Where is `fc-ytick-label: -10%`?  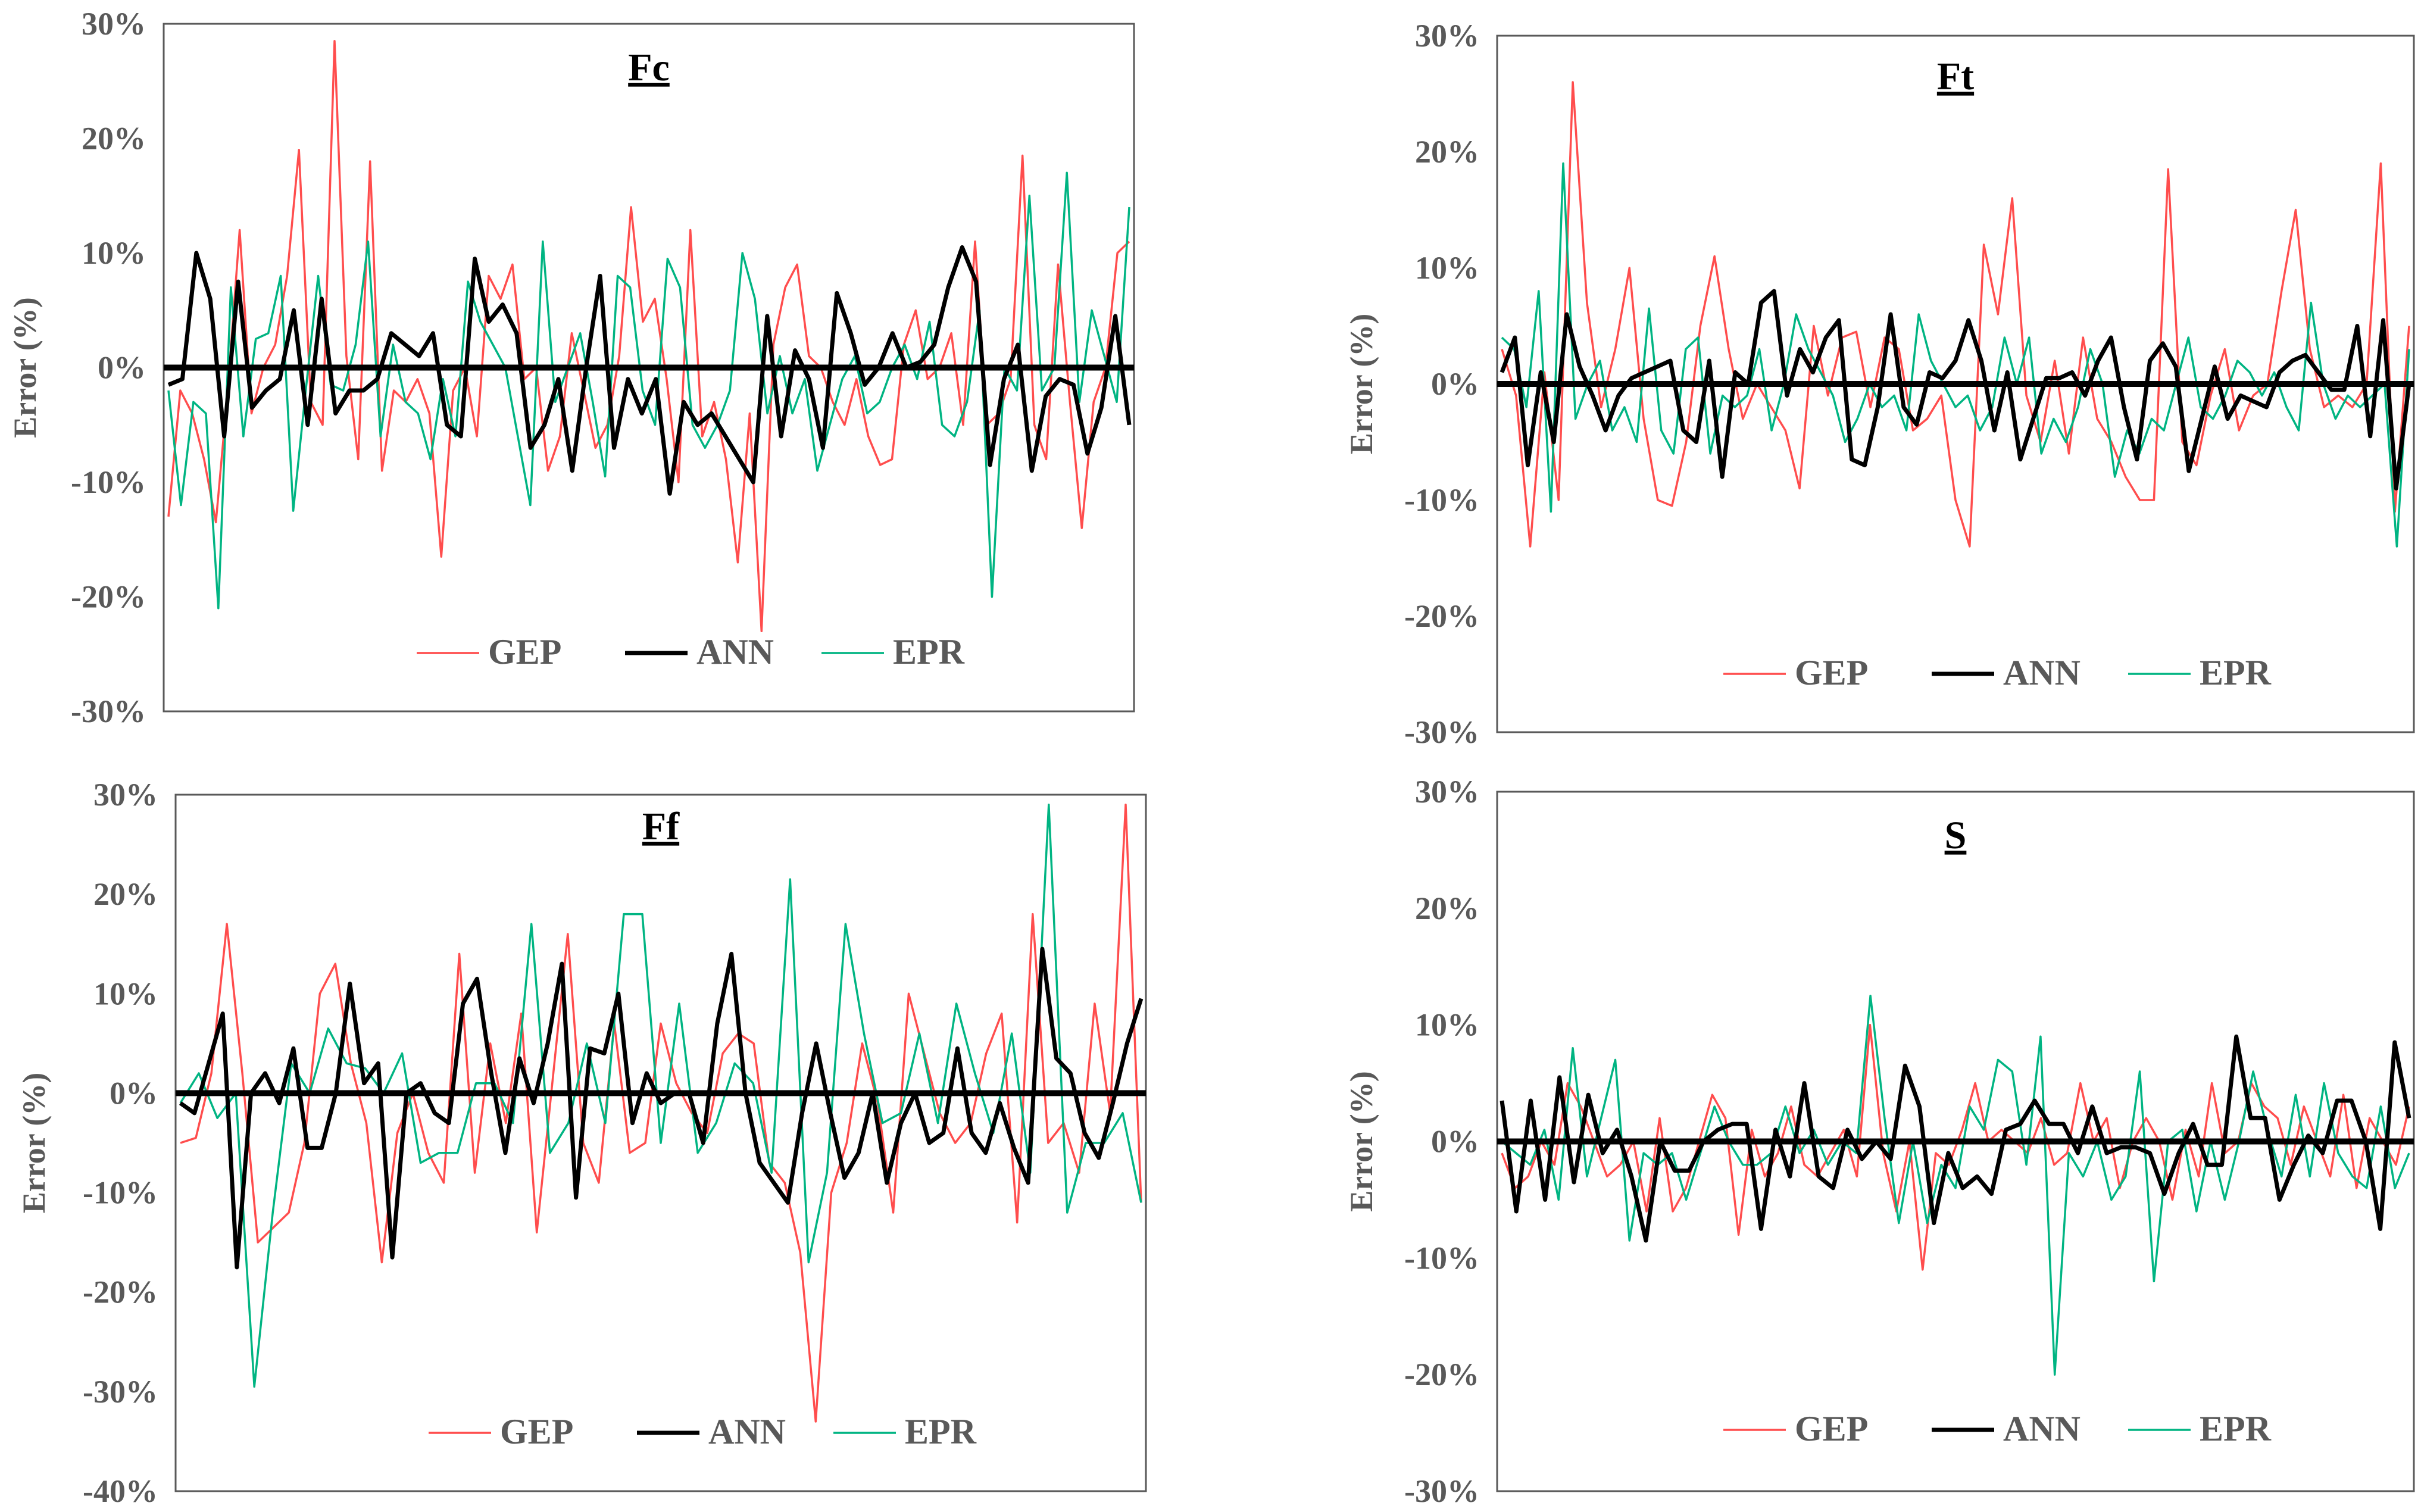 fc-ytick-label: -10% is located at coordinates (108, 482).